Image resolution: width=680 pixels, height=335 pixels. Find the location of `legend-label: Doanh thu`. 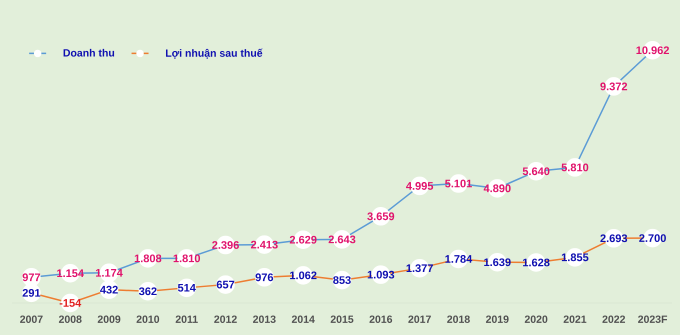

legend-label: Doanh thu is located at coordinates (89, 52).